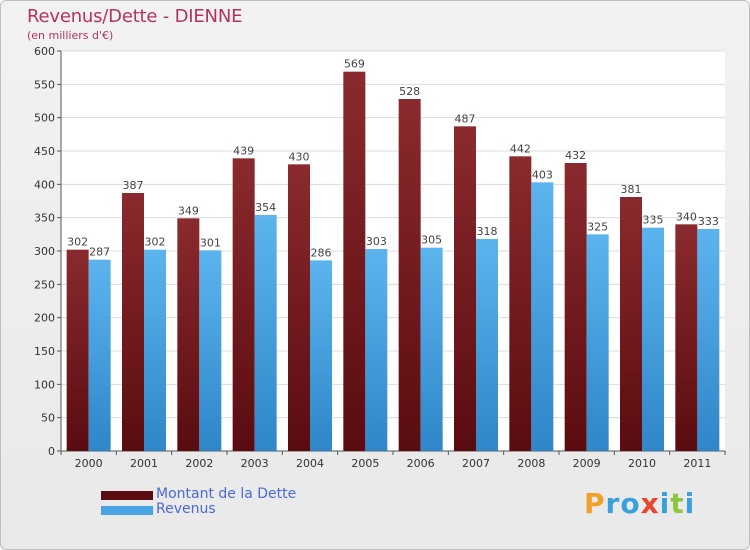 Image resolution: width=750 pixels, height=550 pixels. What do you see at coordinates (376, 241) in the screenshot?
I see `data-label-revenus: 303` at bounding box center [376, 241].